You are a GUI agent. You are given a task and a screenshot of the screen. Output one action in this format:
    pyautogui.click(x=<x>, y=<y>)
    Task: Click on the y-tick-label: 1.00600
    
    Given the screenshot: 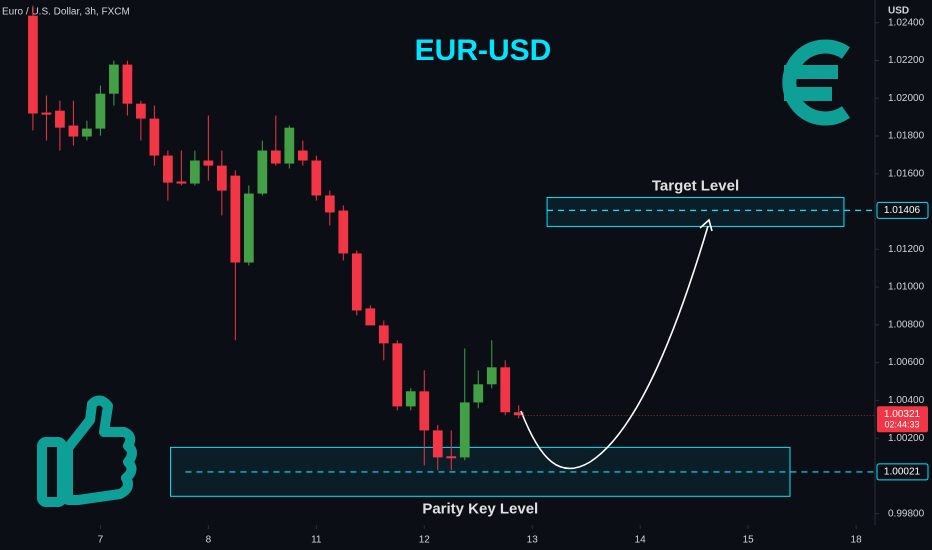 What is the action you would take?
    pyautogui.click(x=906, y=362)
    